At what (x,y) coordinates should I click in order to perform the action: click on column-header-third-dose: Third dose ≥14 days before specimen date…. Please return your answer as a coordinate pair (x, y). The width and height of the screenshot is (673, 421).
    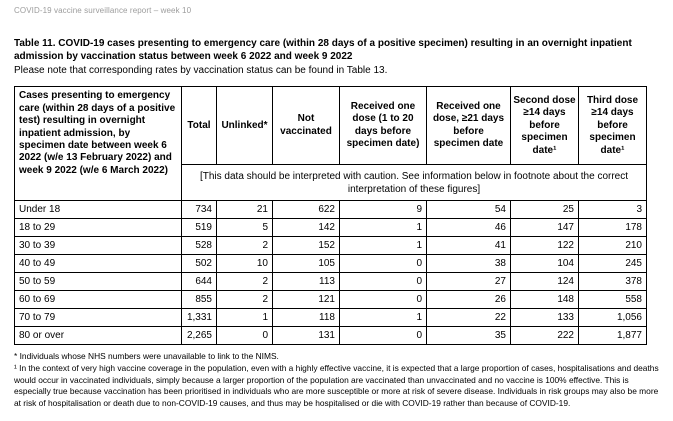
    Looking at the image, I should click on (612, 126).